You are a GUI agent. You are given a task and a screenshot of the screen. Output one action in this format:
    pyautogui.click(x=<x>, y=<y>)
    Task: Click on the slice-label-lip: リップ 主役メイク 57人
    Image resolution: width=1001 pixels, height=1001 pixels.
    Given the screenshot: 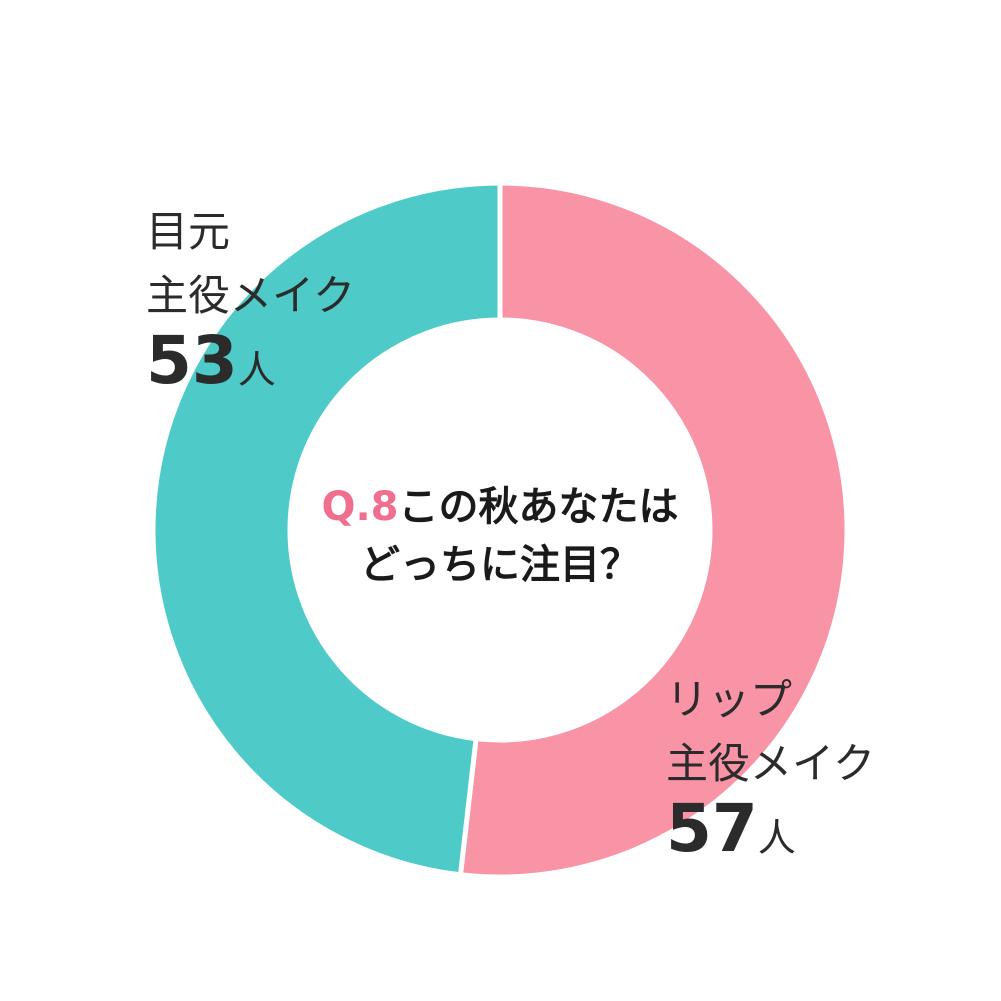 What is the action you would take?
    pyautogui.click(x=770, y=773)
    